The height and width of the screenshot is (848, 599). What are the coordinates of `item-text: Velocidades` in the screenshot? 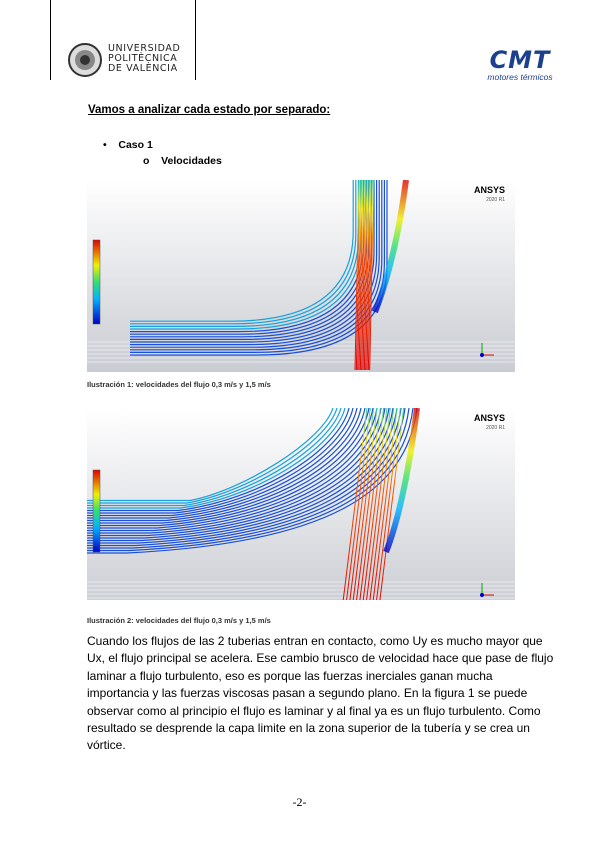 It's located at (191, 161).